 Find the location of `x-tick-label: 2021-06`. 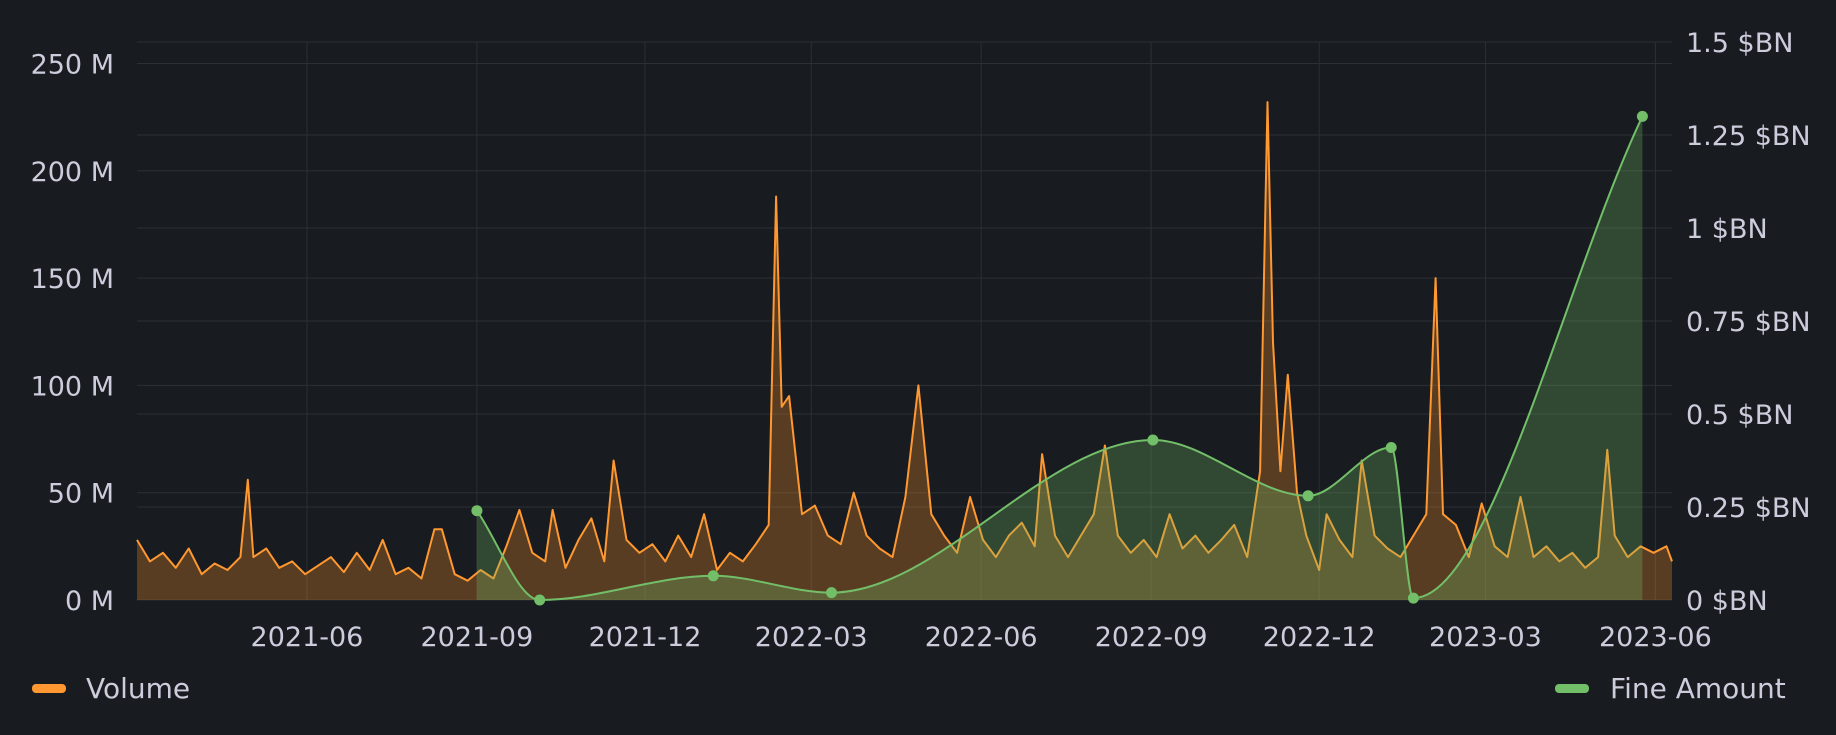

x-tick-label: 2021-06 is located at coordinates (307, 637).